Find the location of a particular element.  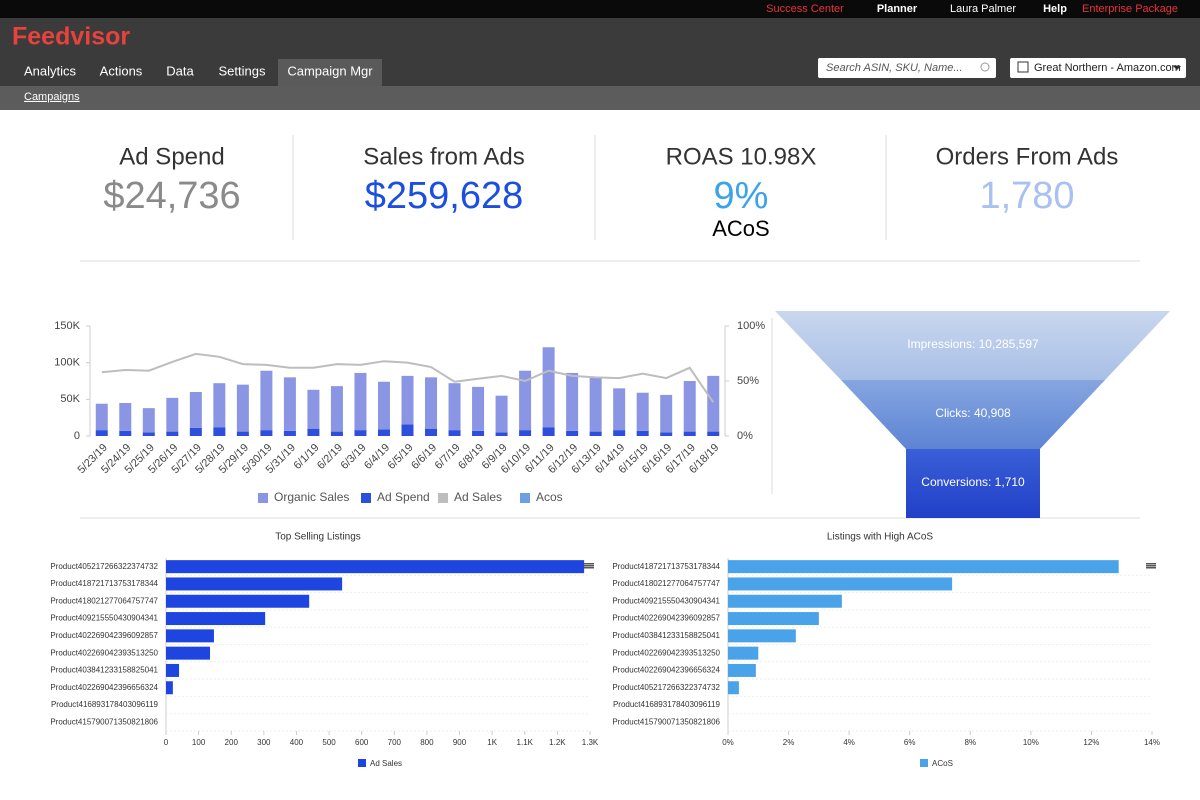

dropdown-caret is located at coordinates (1177, 68).